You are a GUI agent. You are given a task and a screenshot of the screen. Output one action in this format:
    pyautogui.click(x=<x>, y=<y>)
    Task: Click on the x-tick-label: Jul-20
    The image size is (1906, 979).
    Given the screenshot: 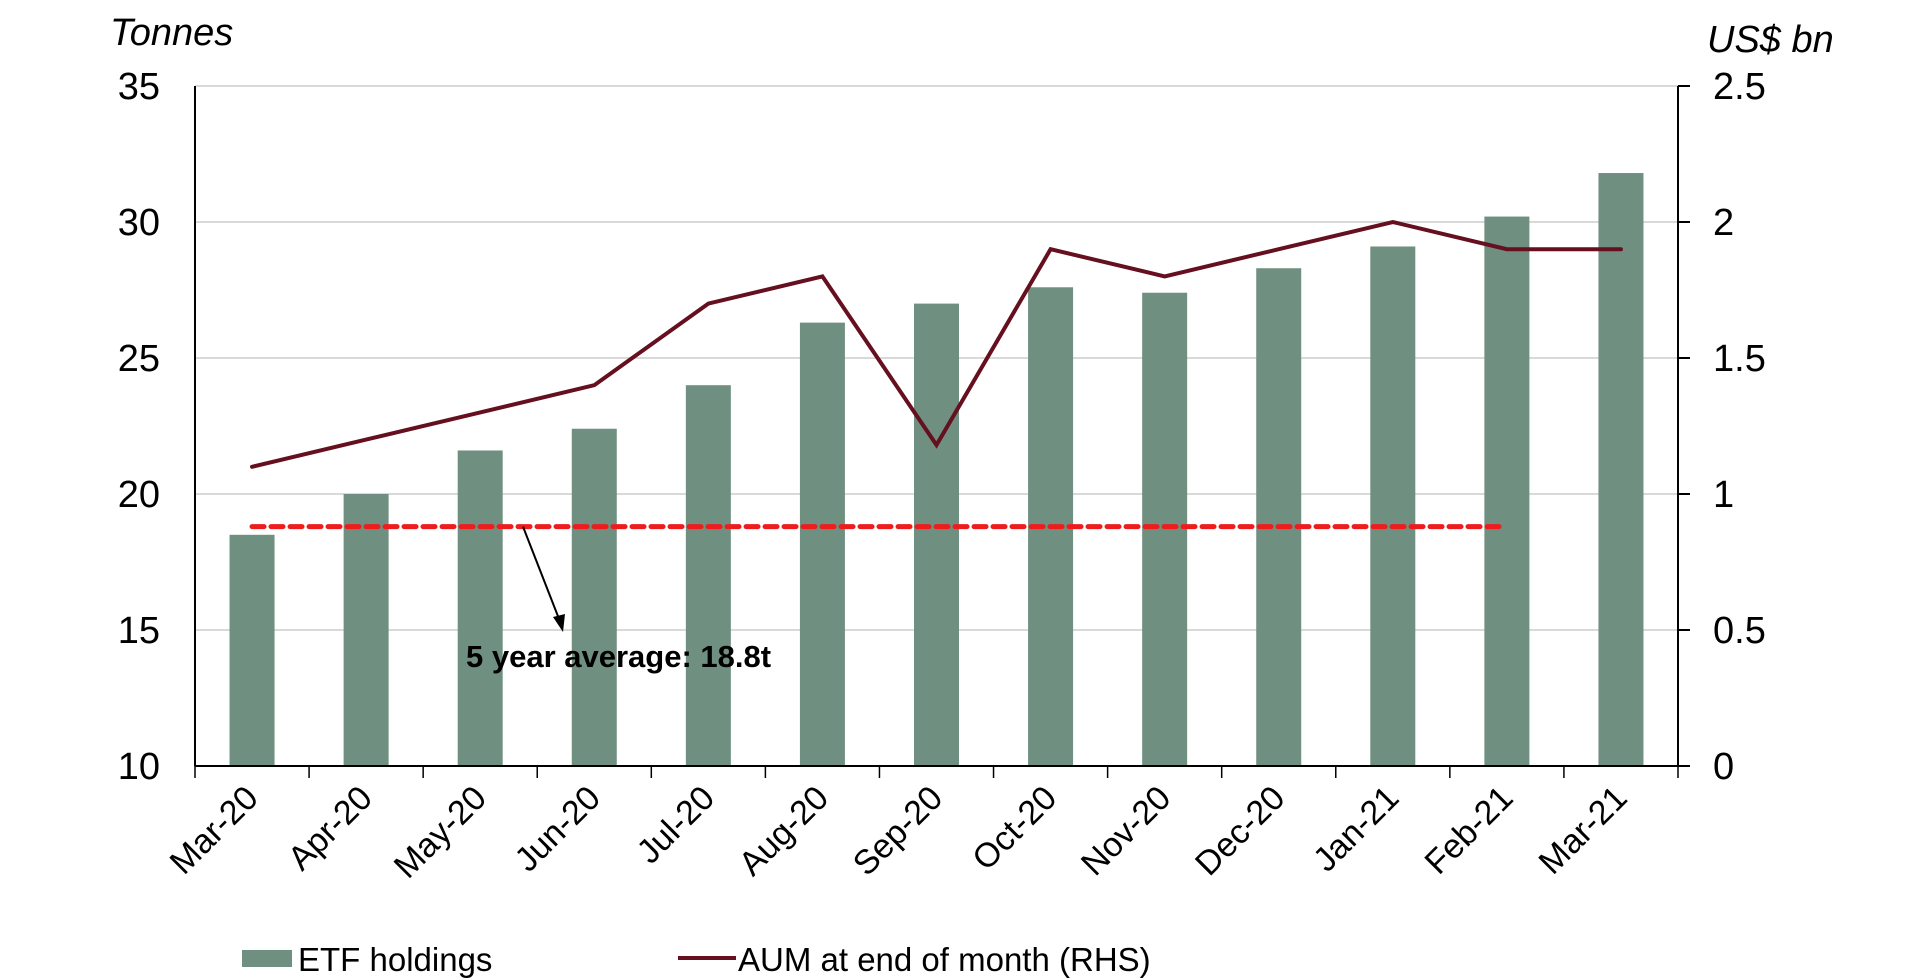 What is the action you would take?
    pyautogui.click(x=676, y=825)
    